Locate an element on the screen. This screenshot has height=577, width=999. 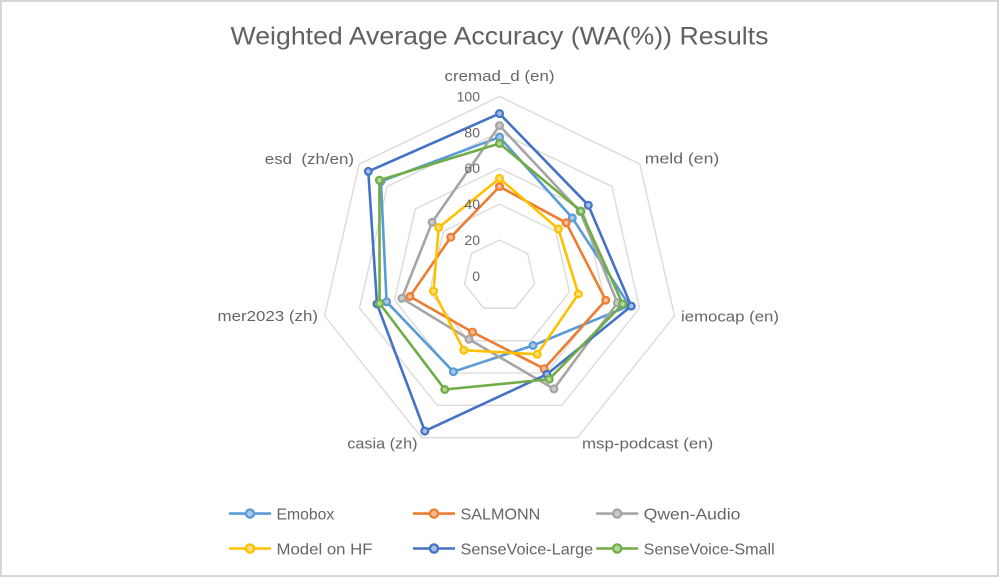
svg-text: Emobox is located at coordinates (306, 514).